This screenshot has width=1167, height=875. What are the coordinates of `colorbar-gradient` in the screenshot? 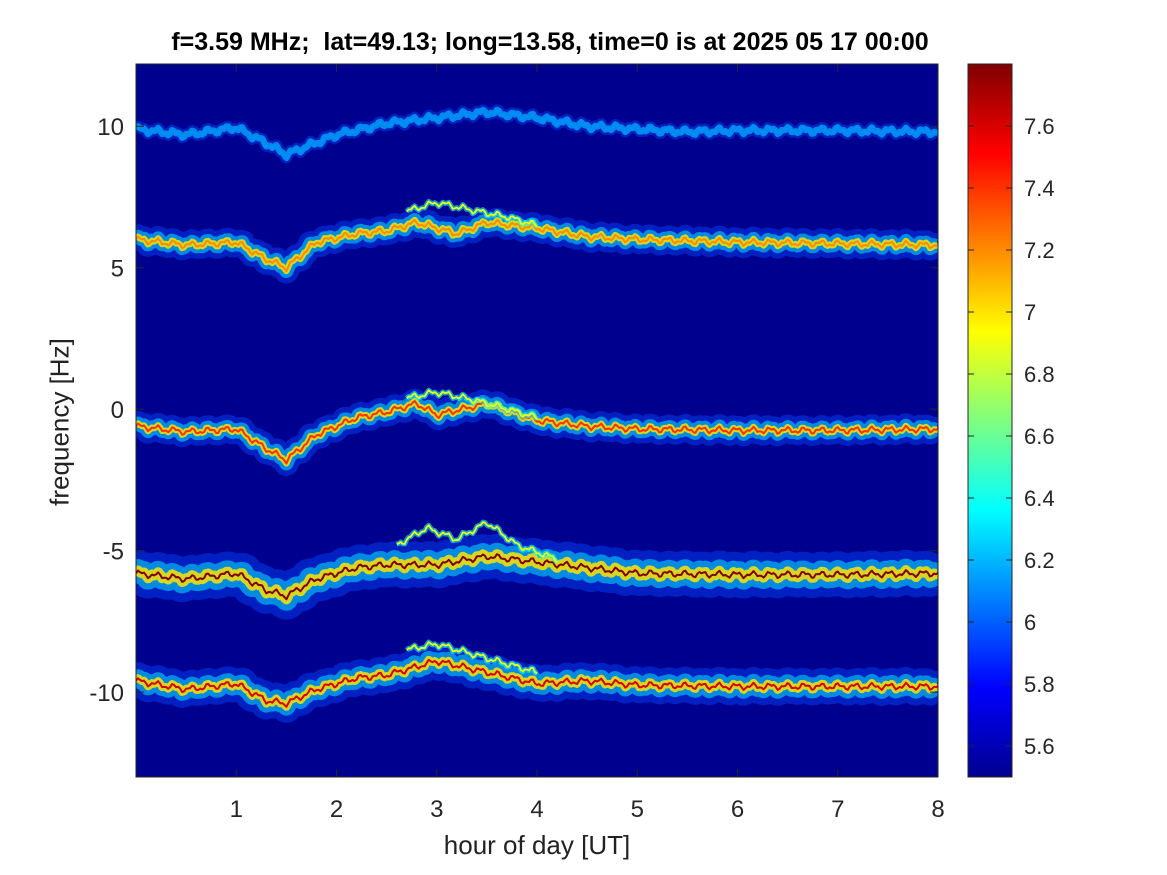 It's located at (990, 420).